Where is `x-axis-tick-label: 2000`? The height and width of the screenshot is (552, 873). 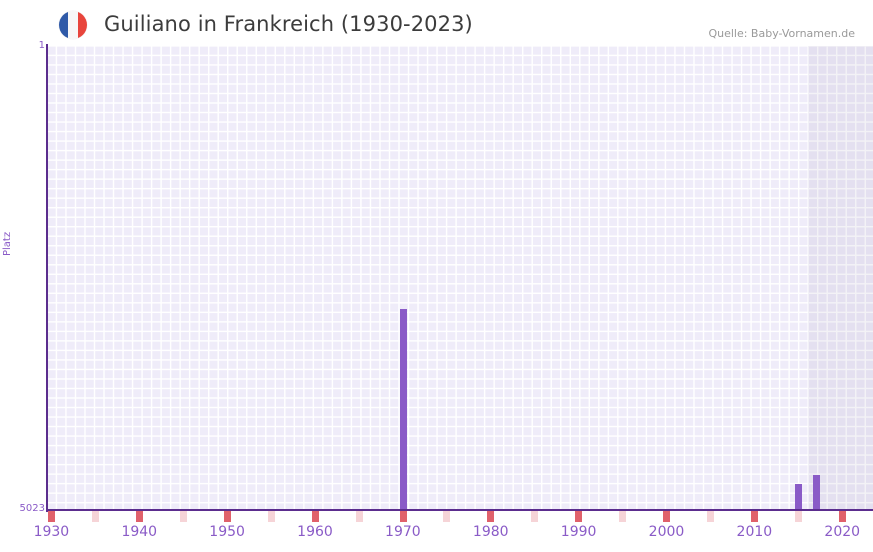
x-axis-tick-label: 2000 is located at coordinates (666, 532).